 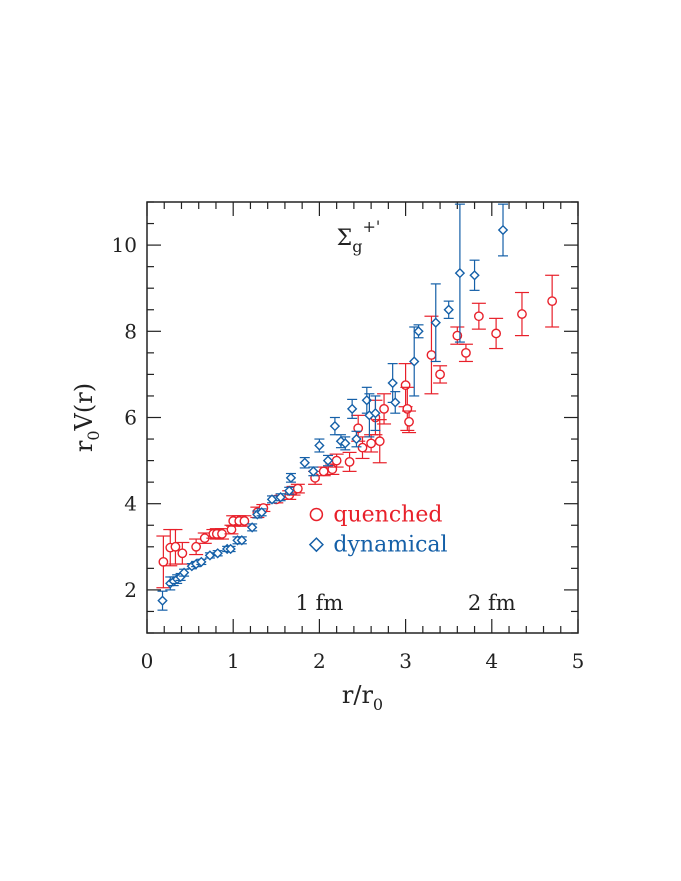 I want to click on annotation-1fm: 1 fm, so click(x=320, y=603).